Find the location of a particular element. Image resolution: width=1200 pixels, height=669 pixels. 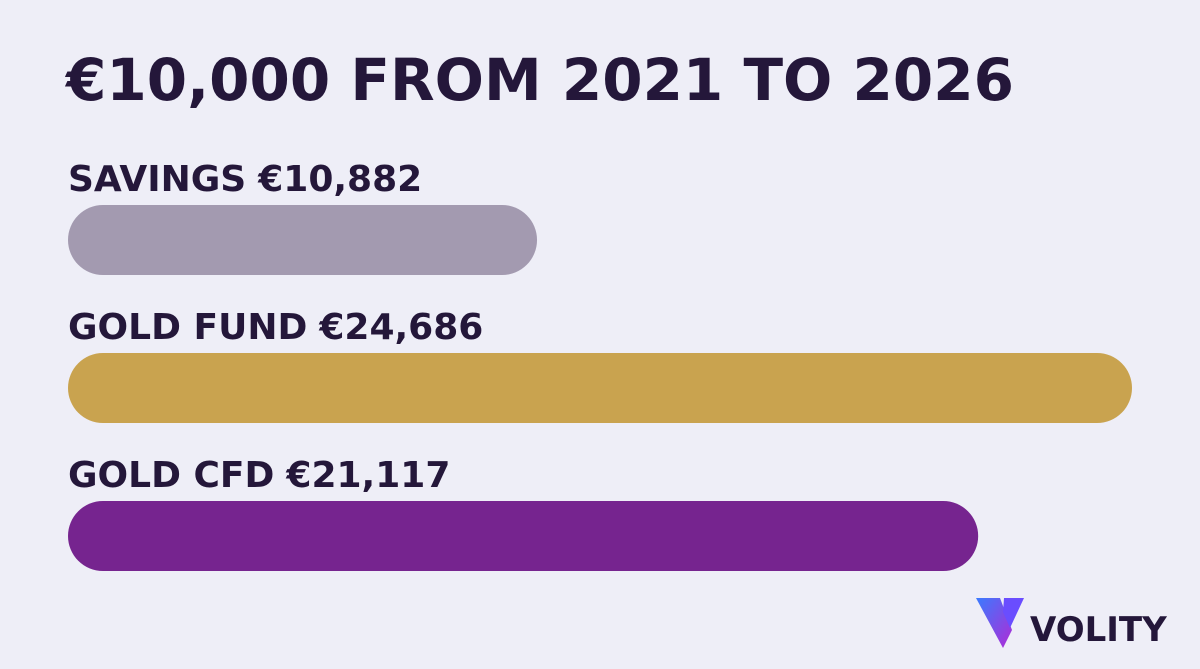

bar-label: GOLD FUND €24,686 is located at coordinates (275, 327).